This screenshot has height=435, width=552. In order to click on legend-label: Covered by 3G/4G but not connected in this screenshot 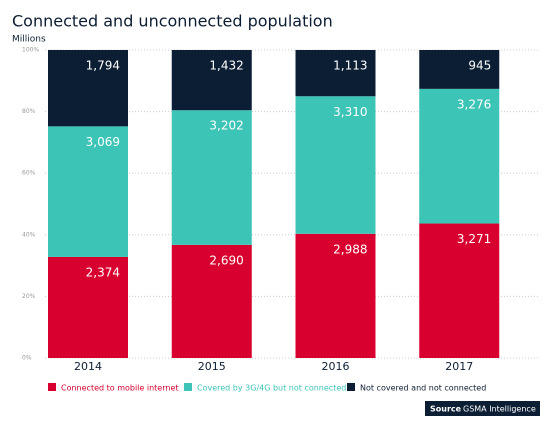, I will do `click(271, 388)`.